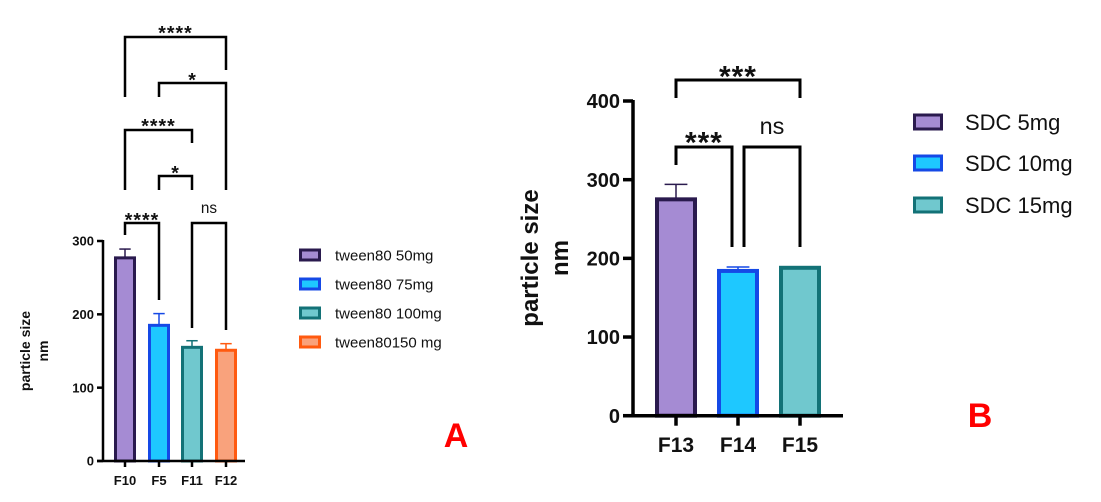 The width and height of the screenshot is (1101, 502). I want to click on x-tick-label: F15, so click(800, 445).